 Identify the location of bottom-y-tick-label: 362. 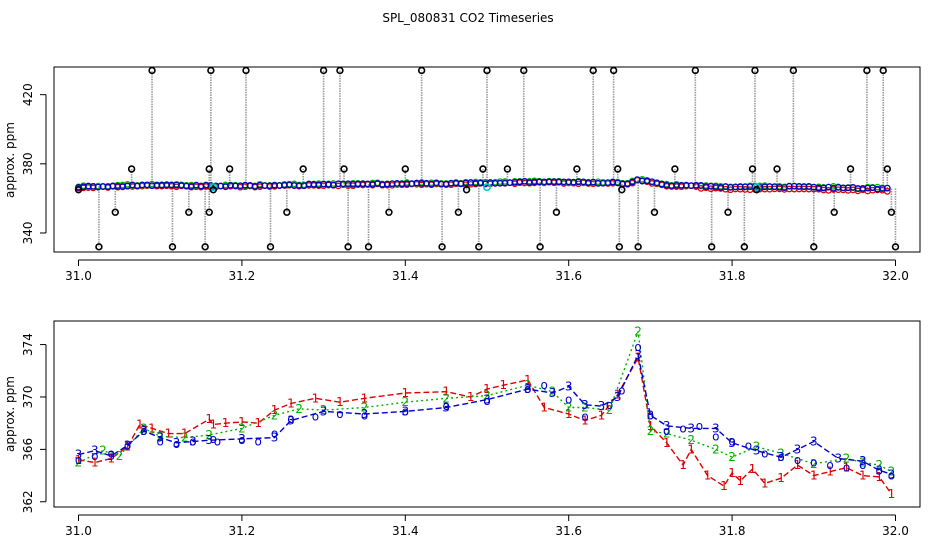
(28, 501).